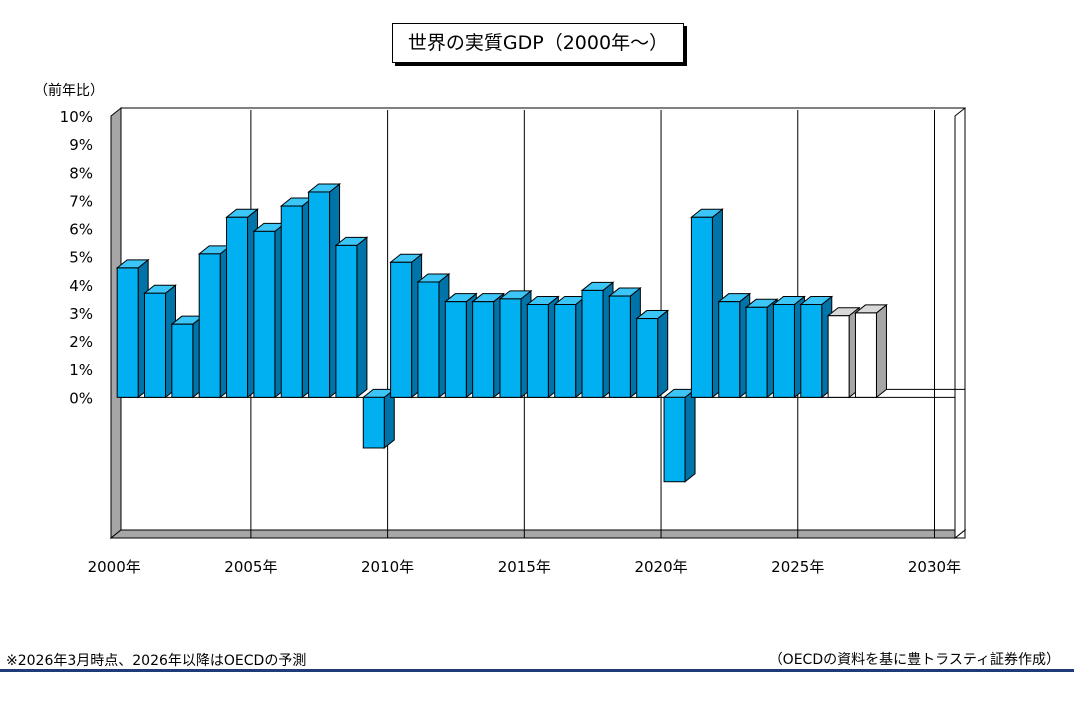 The width and height of the screenshot is (1074, 707). I want to click on y-tick-label: 3%, so click(81, 314).